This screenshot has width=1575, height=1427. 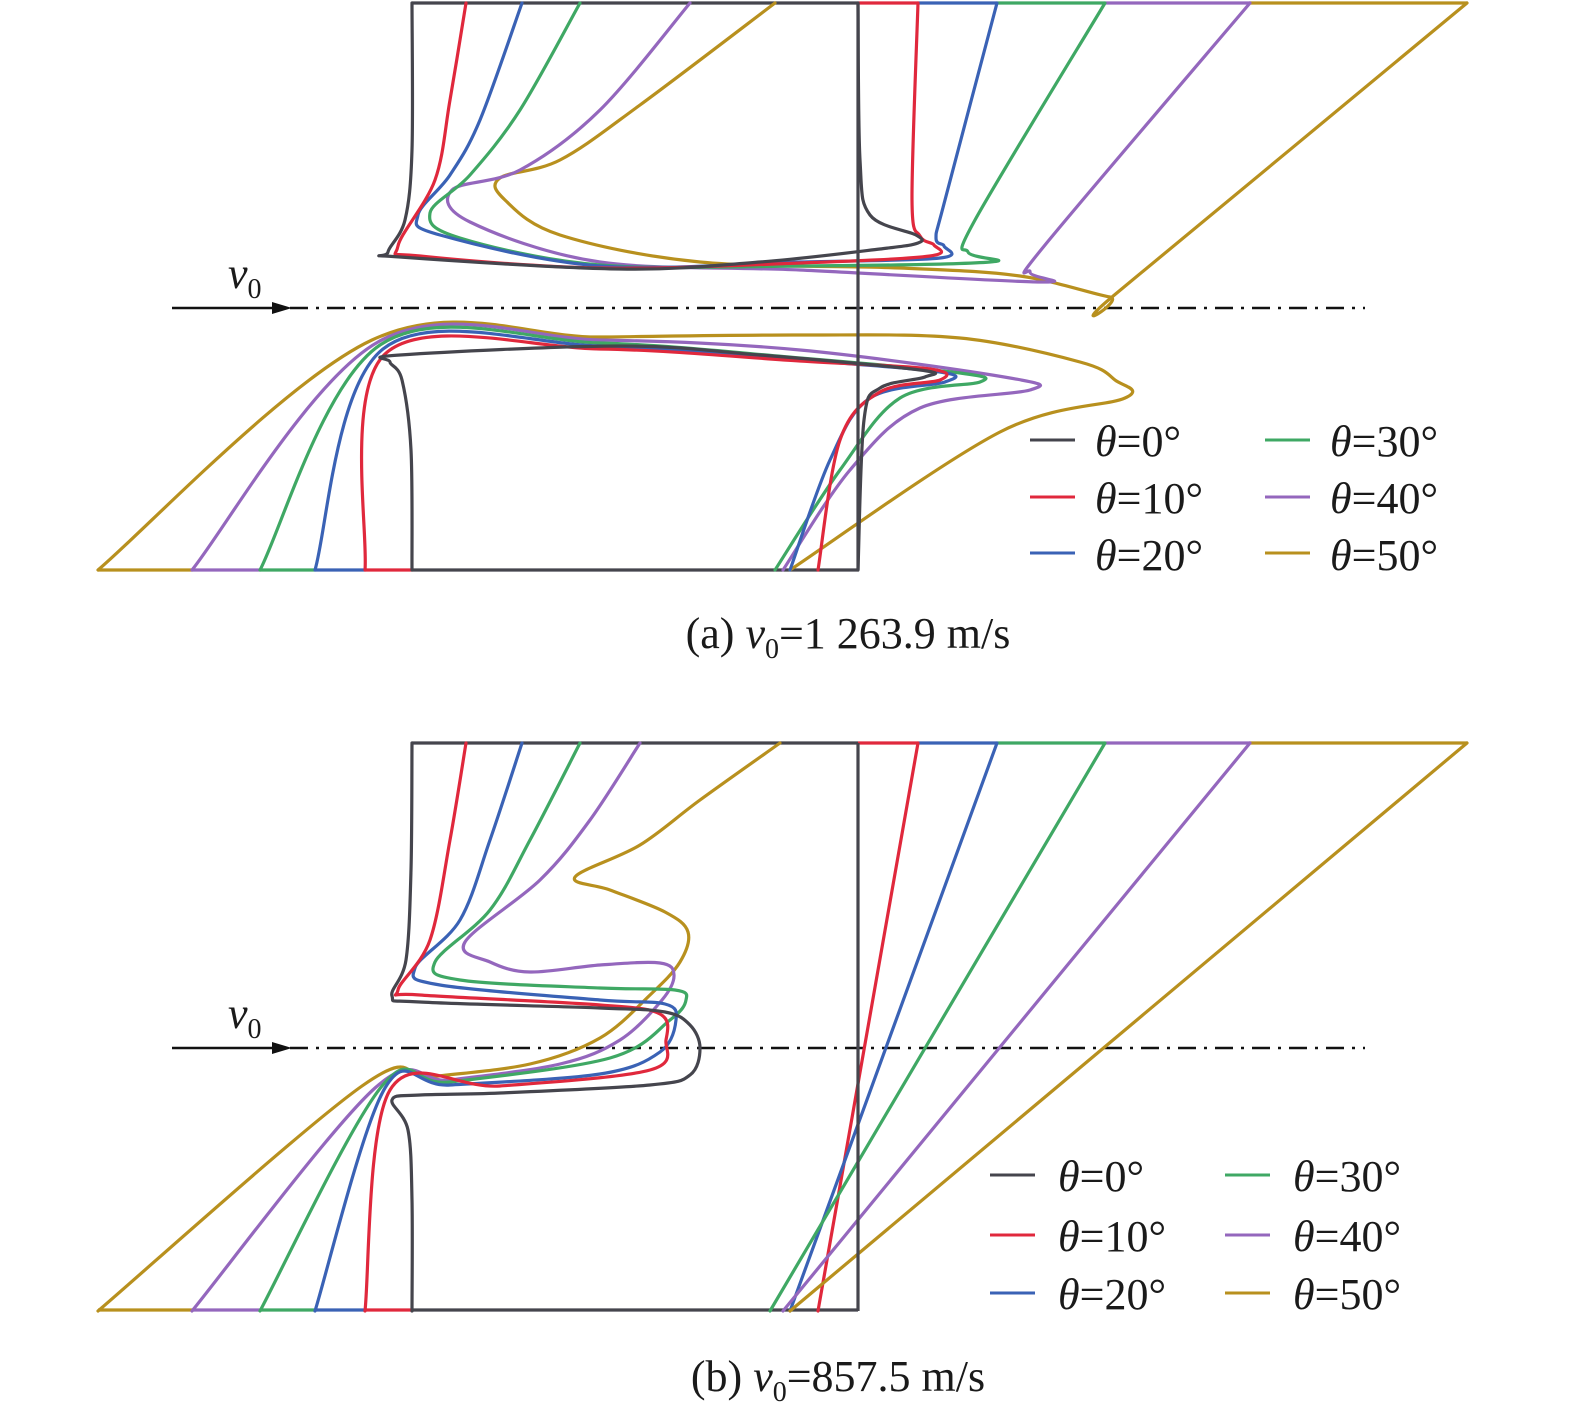 What do you see at coordinates (1266, 498) in the screenshot?
I see `legend-a: θ=0° θ=10° θ=20° θ=30° θ=40° θ=50°` at bounding box center [1266, 498].